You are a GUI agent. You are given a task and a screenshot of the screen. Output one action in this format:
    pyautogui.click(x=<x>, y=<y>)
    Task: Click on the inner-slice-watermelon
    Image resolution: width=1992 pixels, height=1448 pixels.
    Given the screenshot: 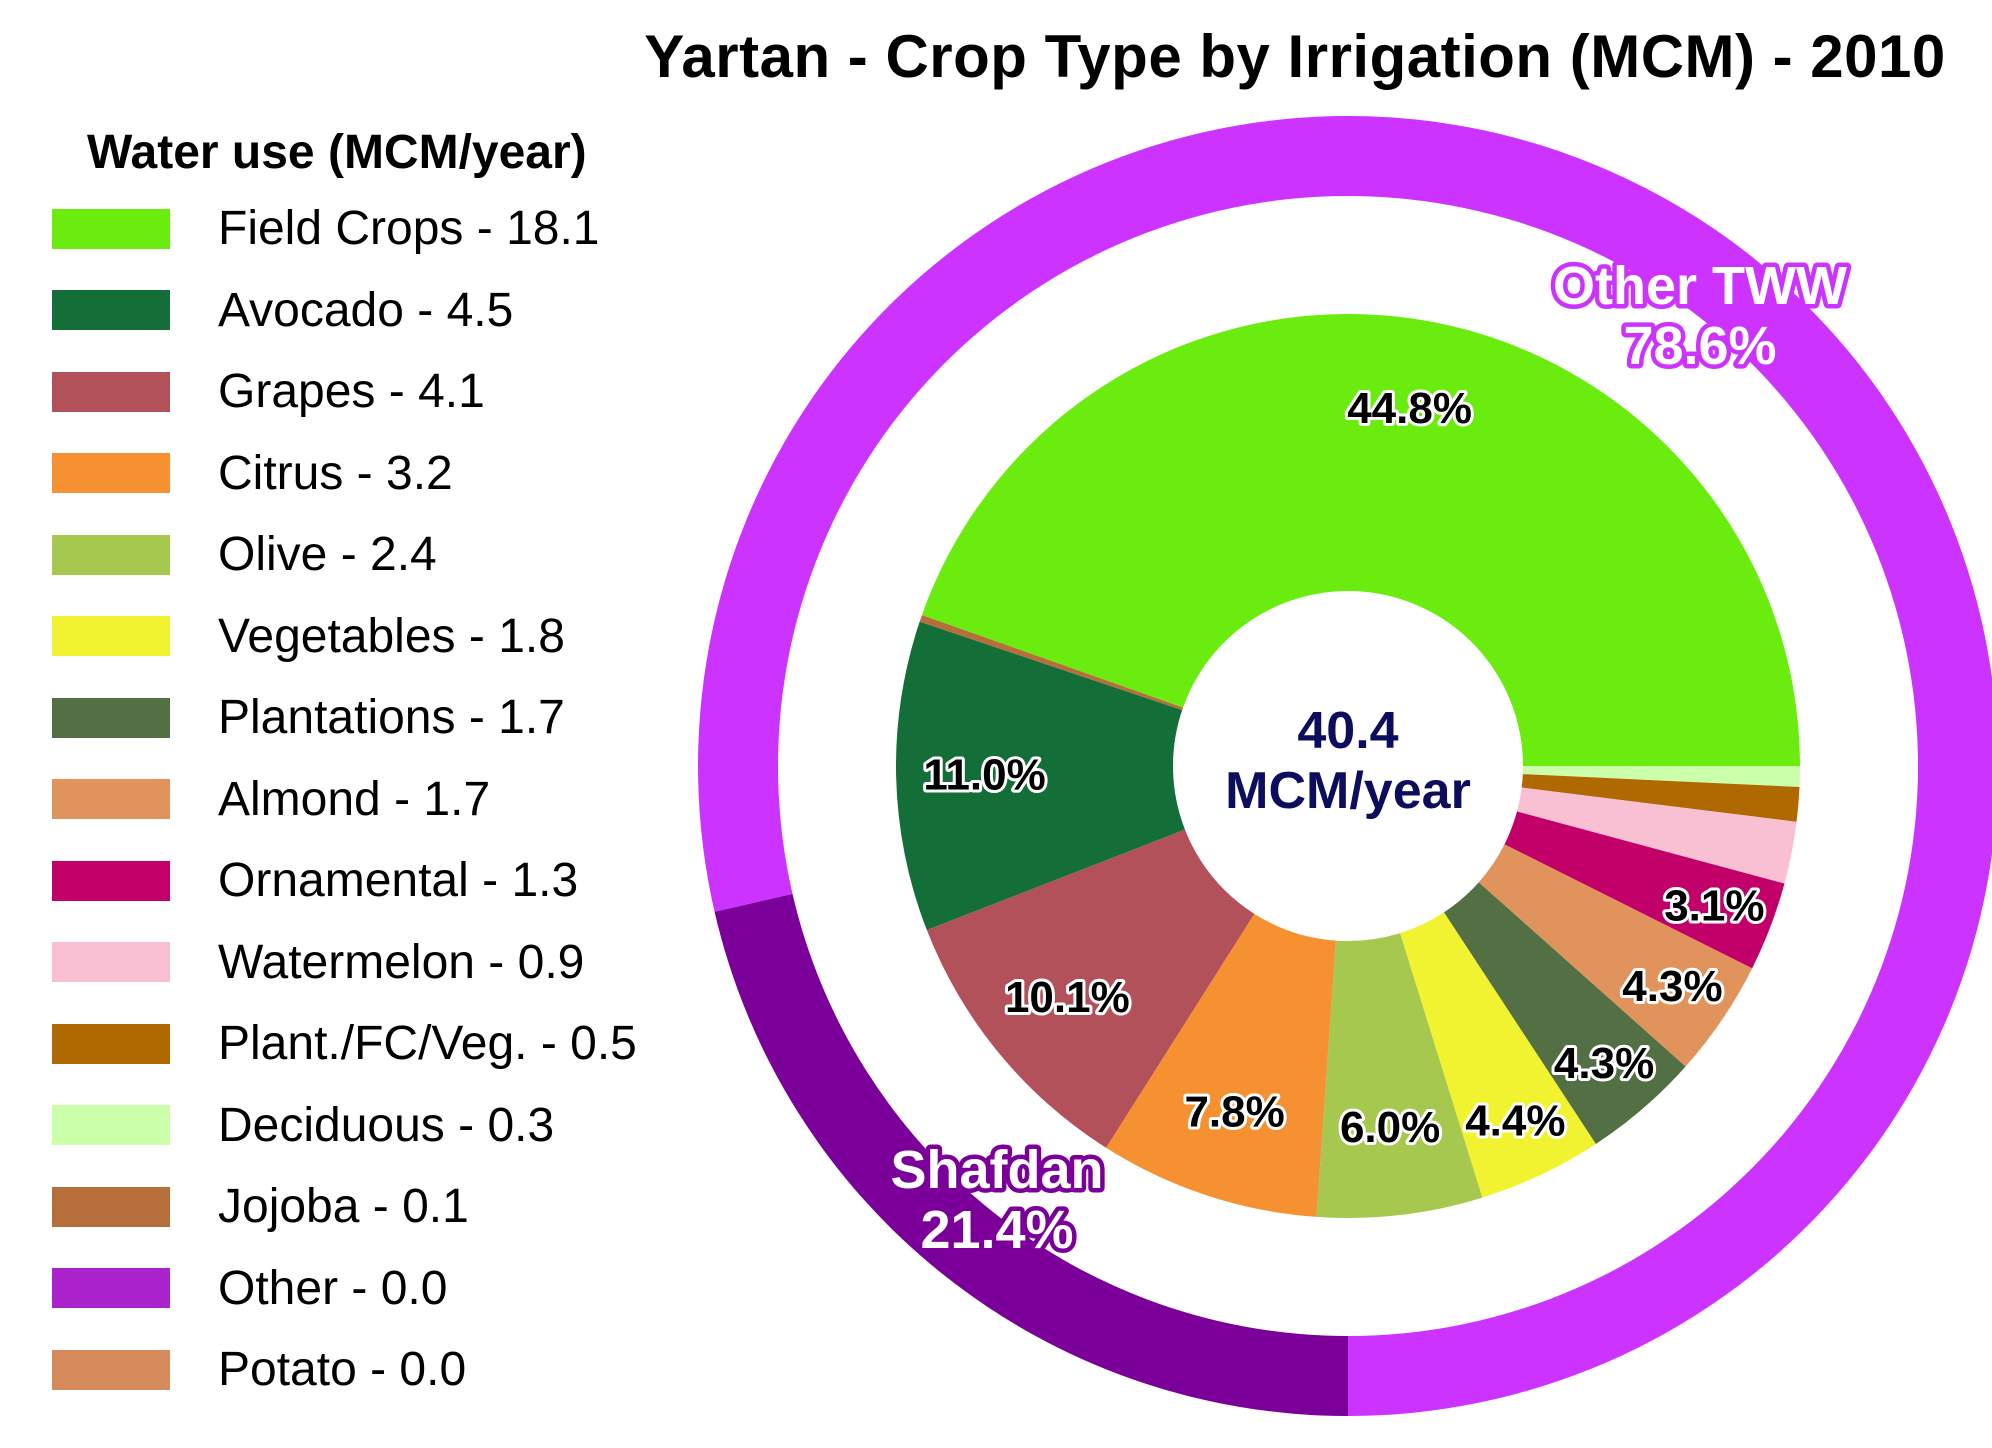 What is the action you would take?
    pyautogui.click(x=1656, y=835)
    